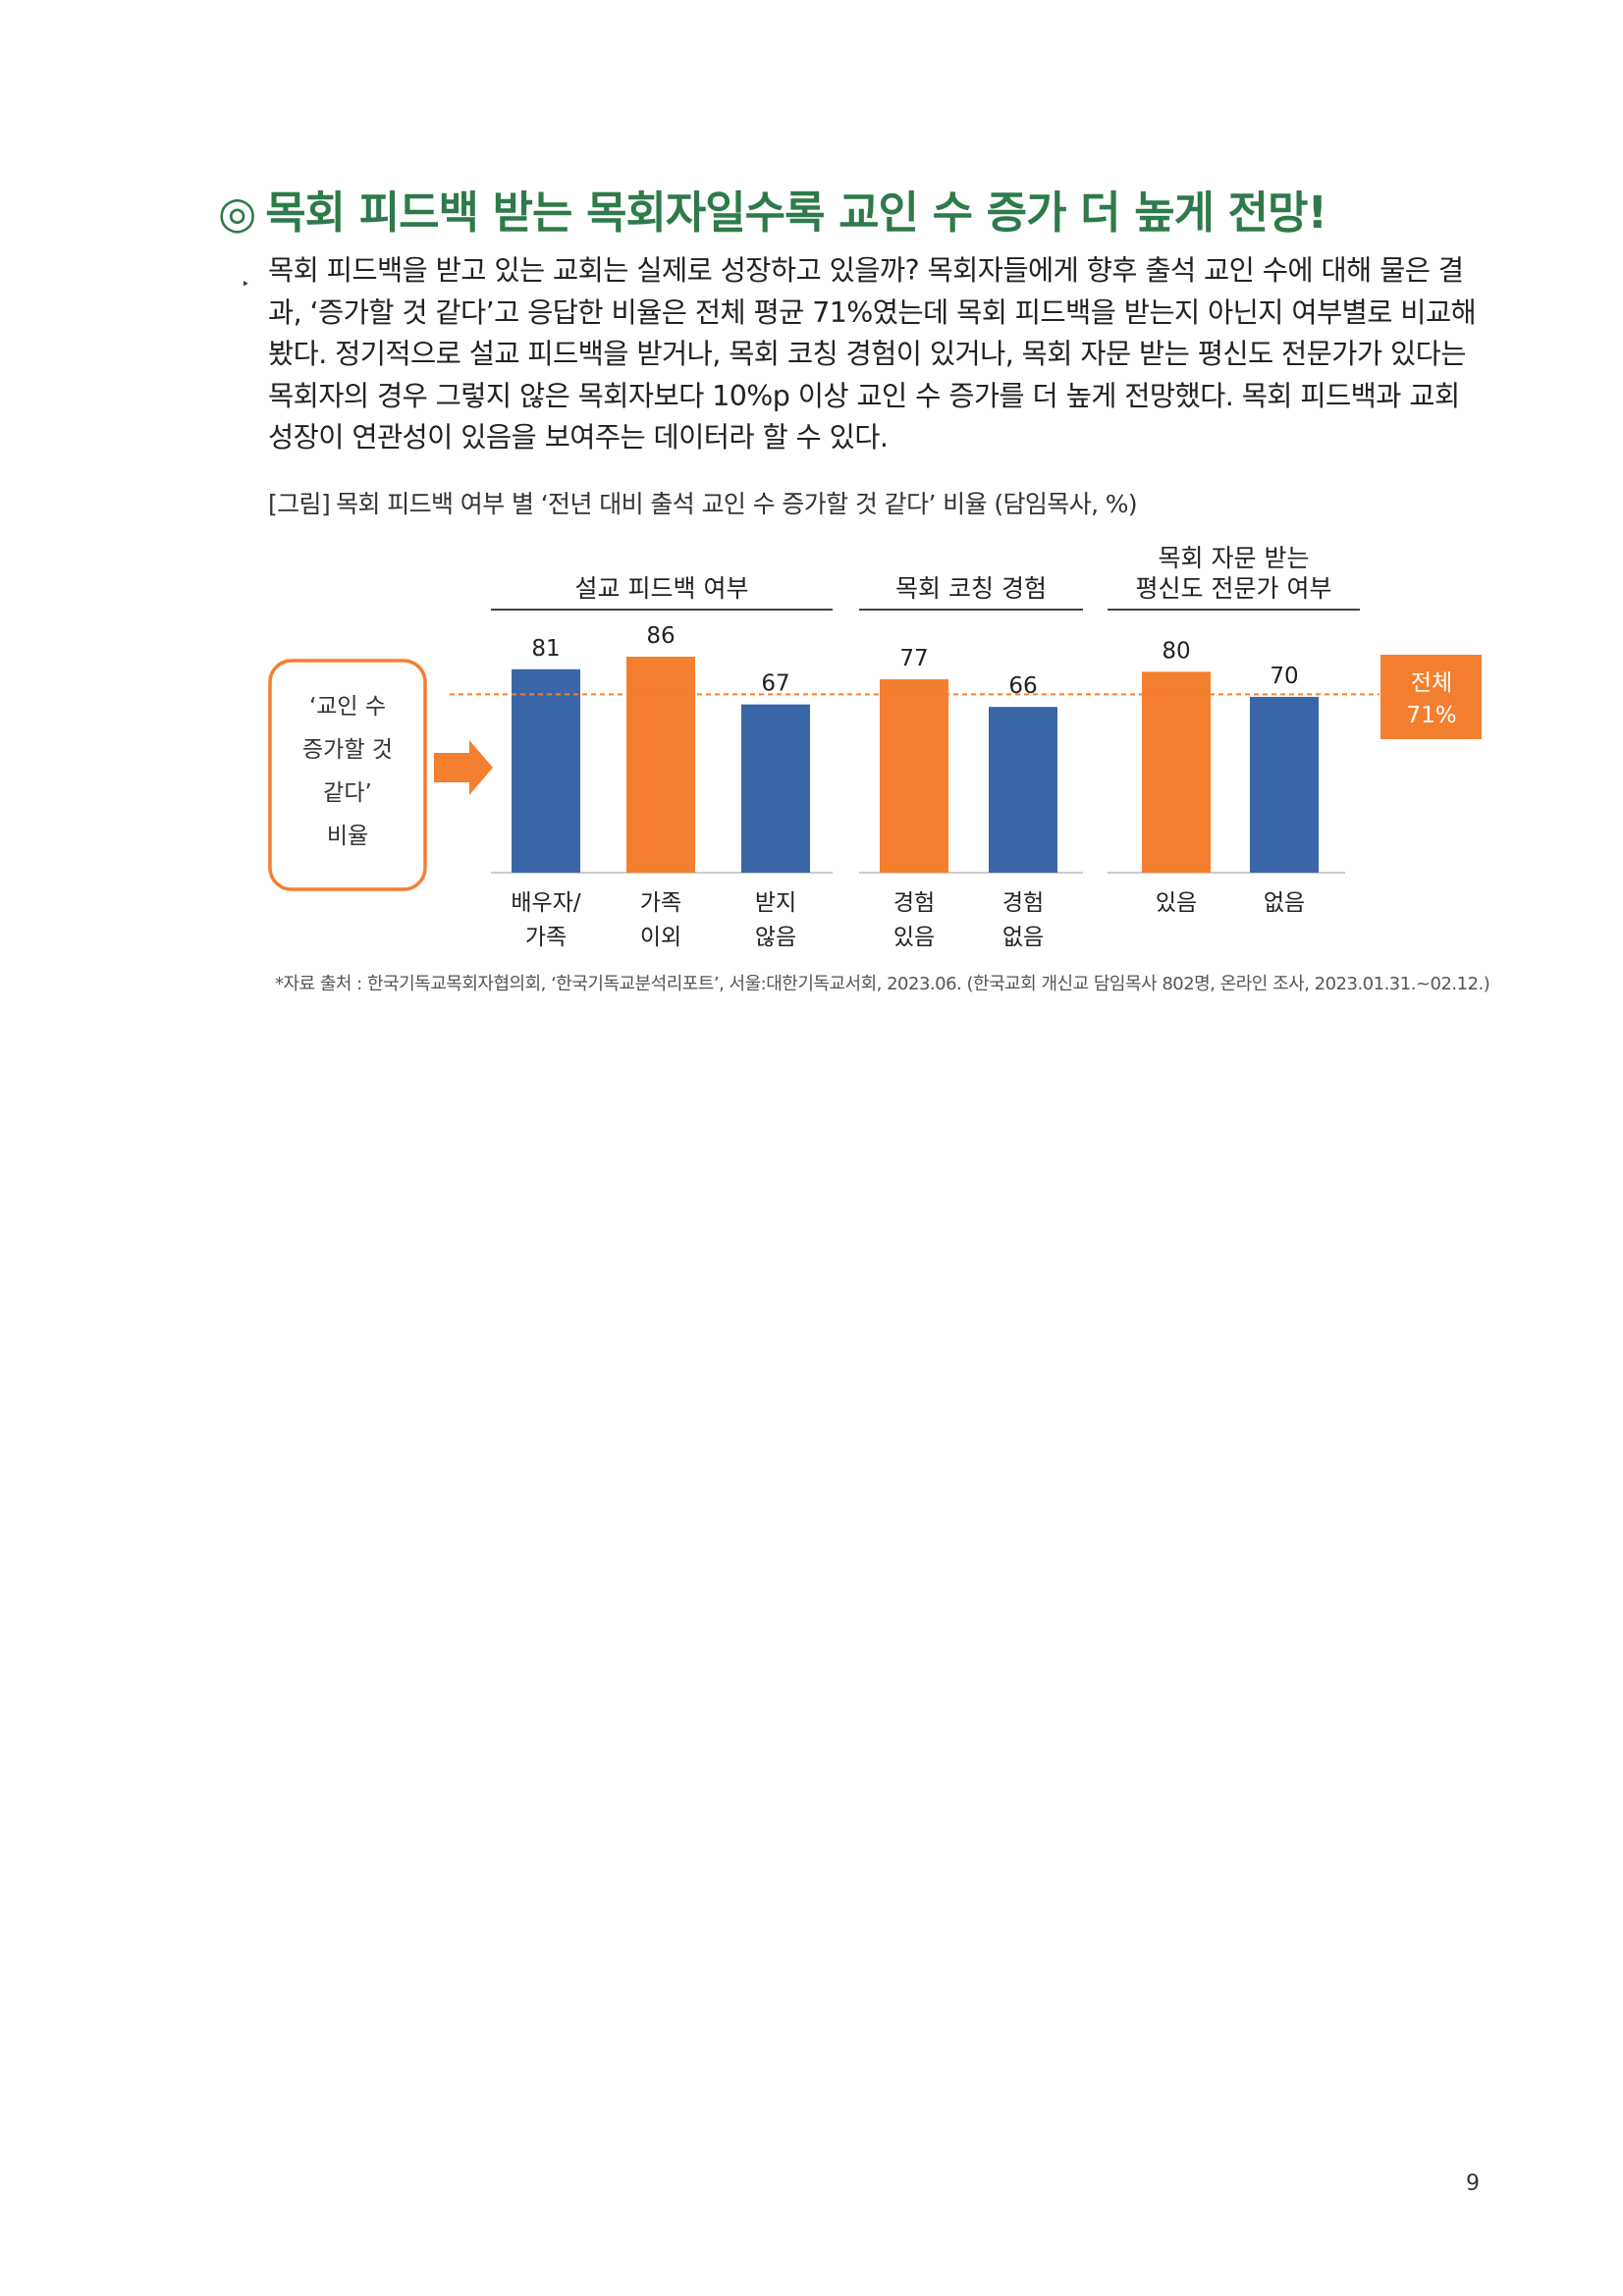 Image resolution: width=1623 pixels, height=2296 pixels. Describe the element at coordinates (775, 937) in the screenshot. I see `category-label: 않음` at that location.